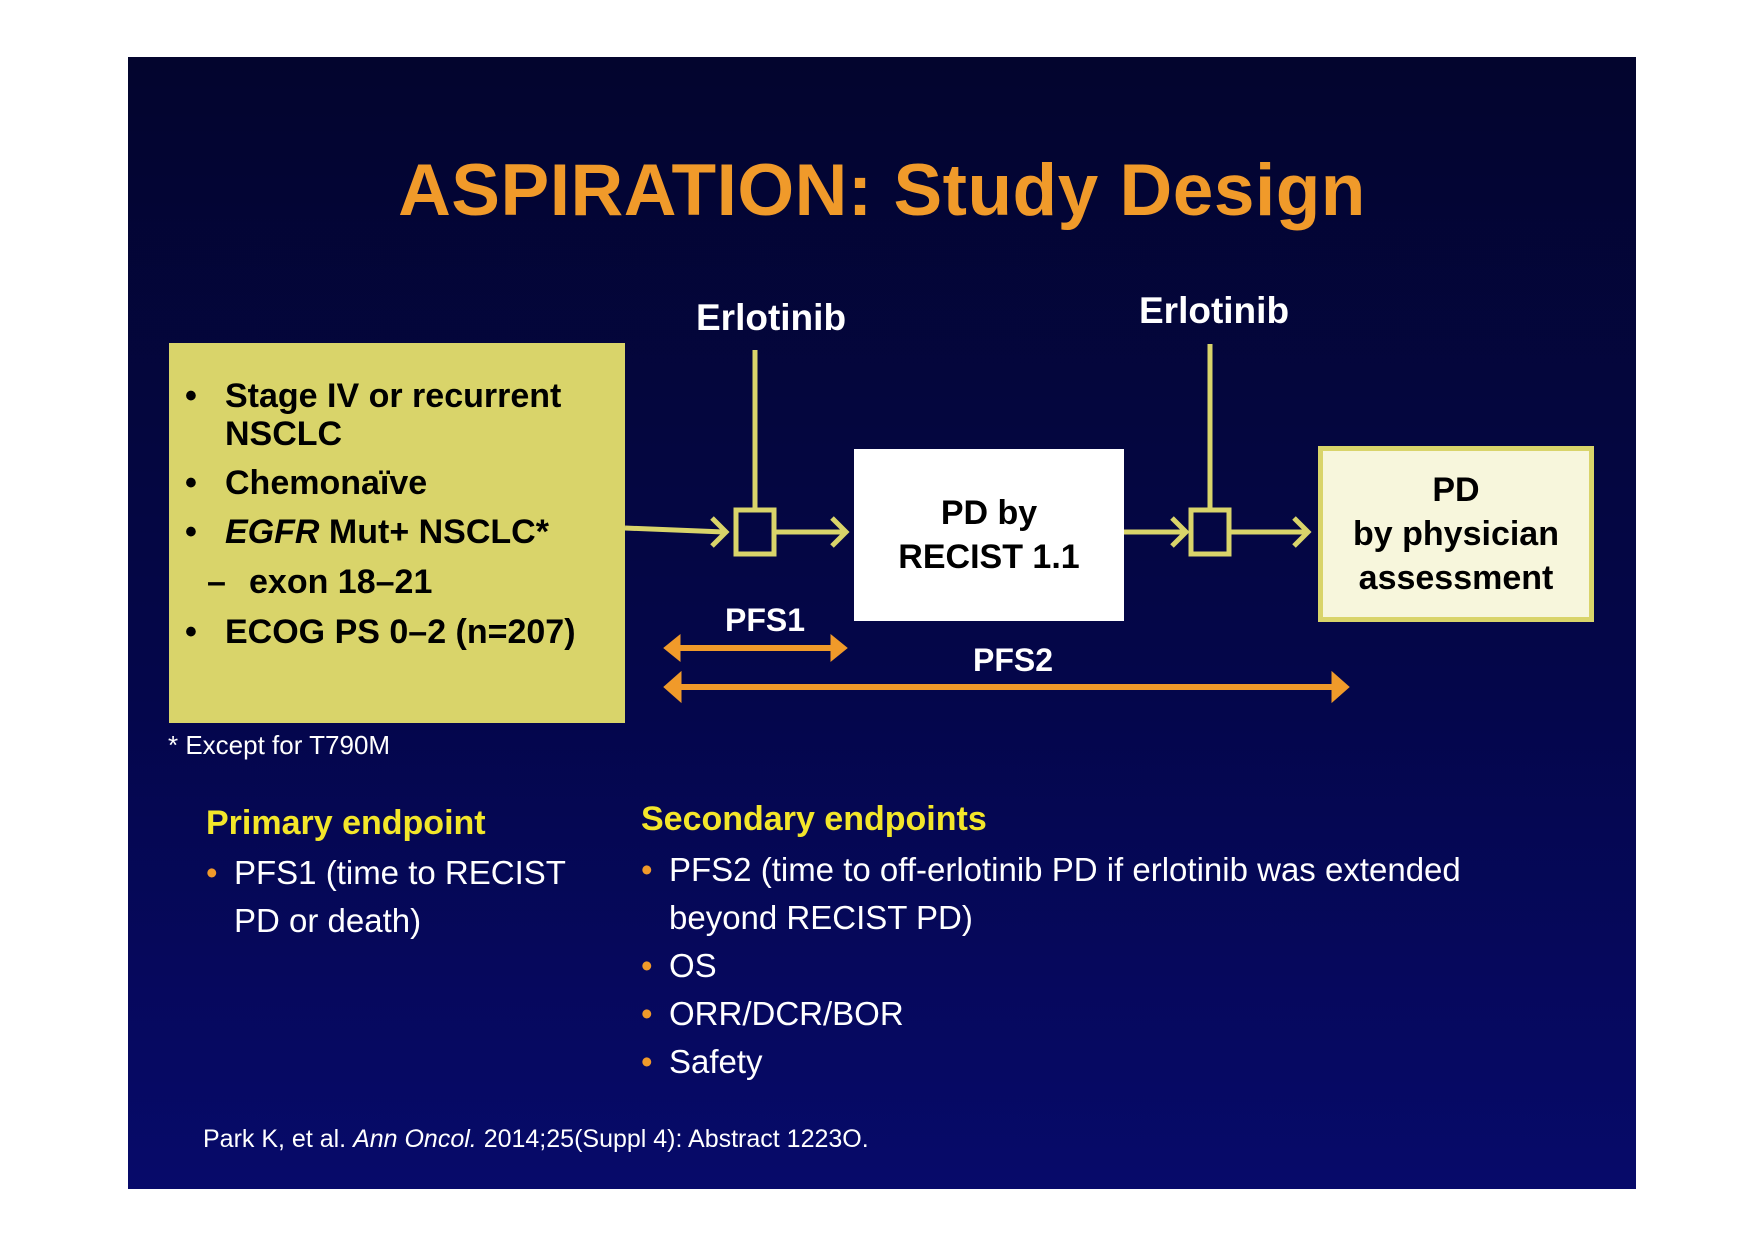 The height and width of the screenshot is (1241, 1755). What do you see at coordinates (400, 632) in the screenshot?
I see `criteria-text: ECOG PS 0–2 (n=207)` at bounding box center [400, 632].